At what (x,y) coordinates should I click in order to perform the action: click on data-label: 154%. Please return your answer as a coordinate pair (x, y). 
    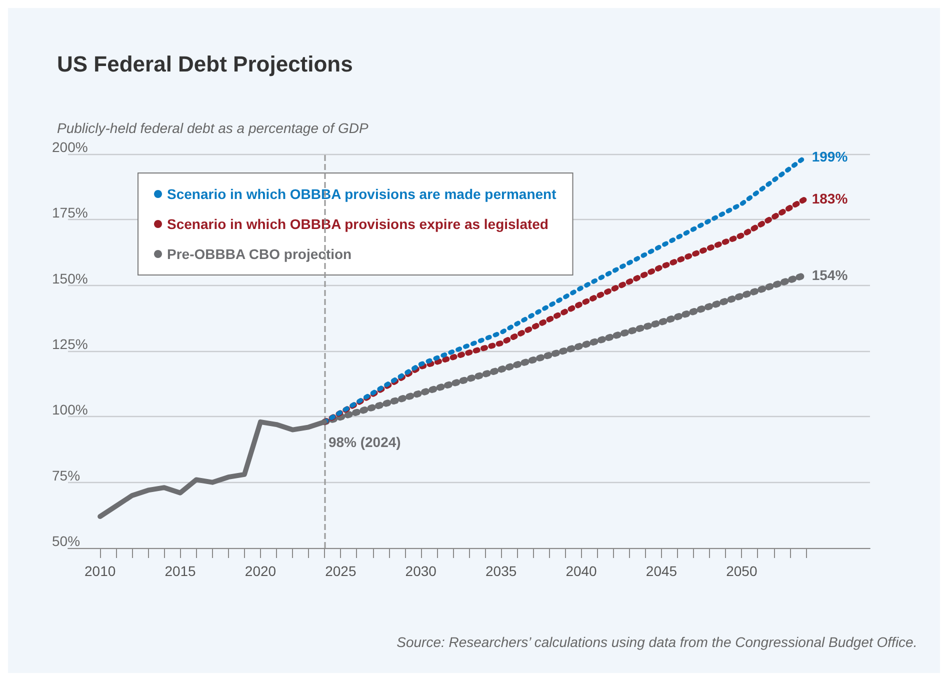
    Looking at the image, I should click on (830, 274).